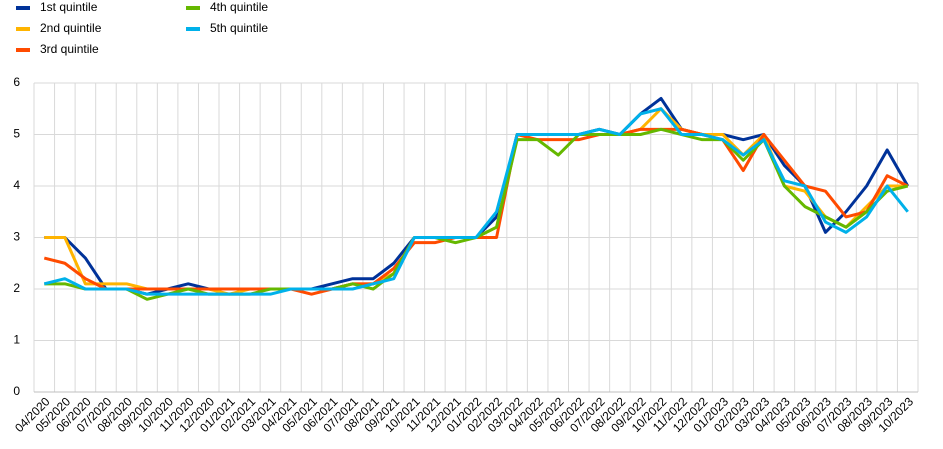 The height and width of the screenshot is (449, 943). I want to click on legend-label: 3rd quintile, so click(69, 49).